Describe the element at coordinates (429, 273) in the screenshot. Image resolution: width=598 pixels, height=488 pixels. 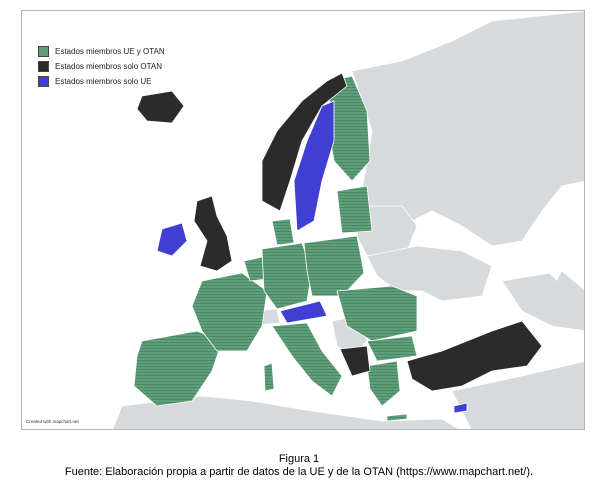
I see `ukraine-region` at that location.